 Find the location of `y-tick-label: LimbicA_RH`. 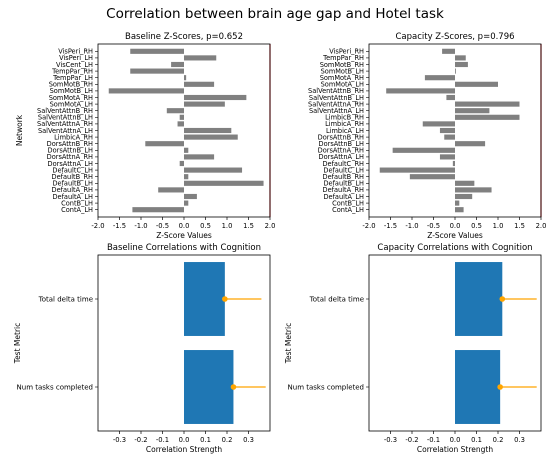

y-tick-label: LimbicA_RH is located at coordinates (73, 137).